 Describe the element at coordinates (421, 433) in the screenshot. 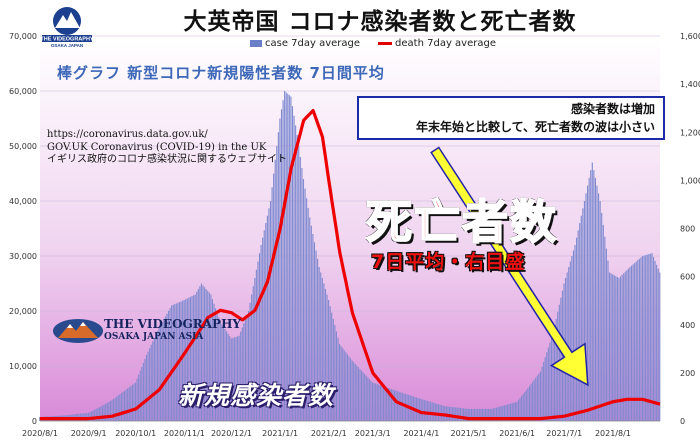

I see `x-tick-label: 2021/4/1` at that location.